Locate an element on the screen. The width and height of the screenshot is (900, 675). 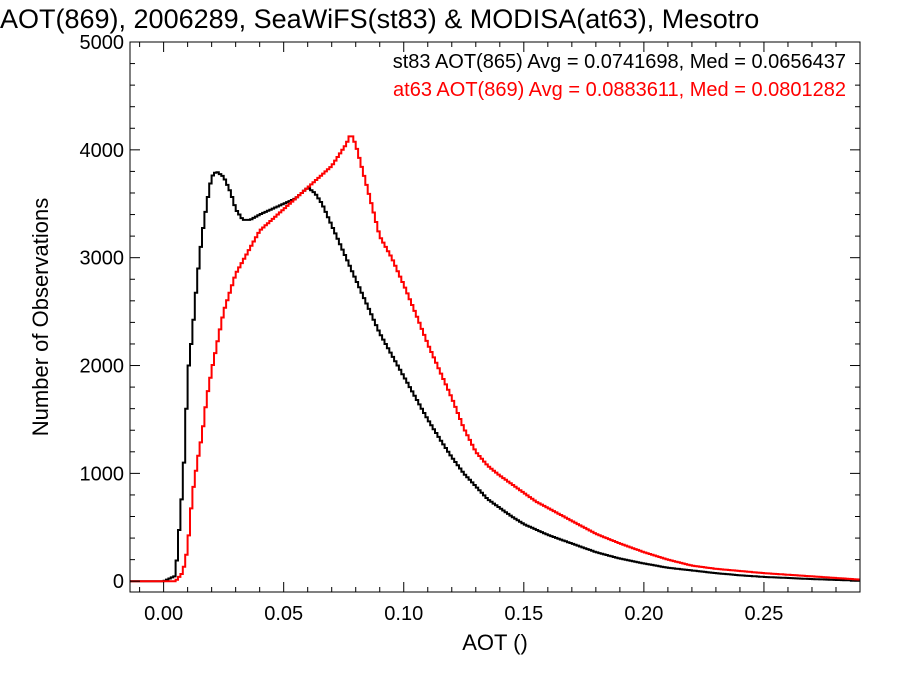
x-tick-label: 0.00 is located at coordinates (163, 614).